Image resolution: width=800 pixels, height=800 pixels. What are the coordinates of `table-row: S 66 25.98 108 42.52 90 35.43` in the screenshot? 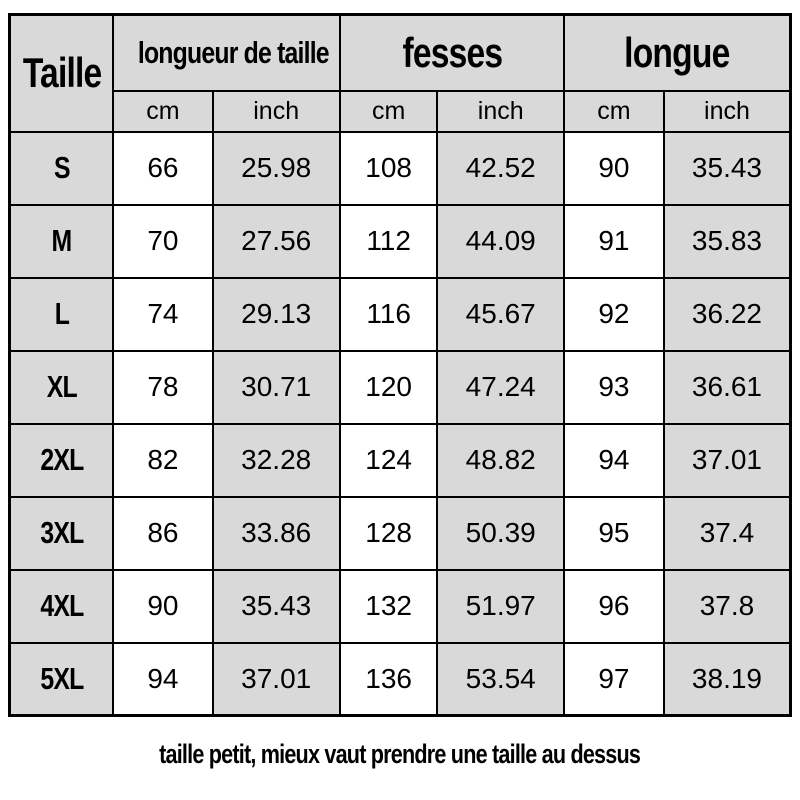 It's located at (400, 168).